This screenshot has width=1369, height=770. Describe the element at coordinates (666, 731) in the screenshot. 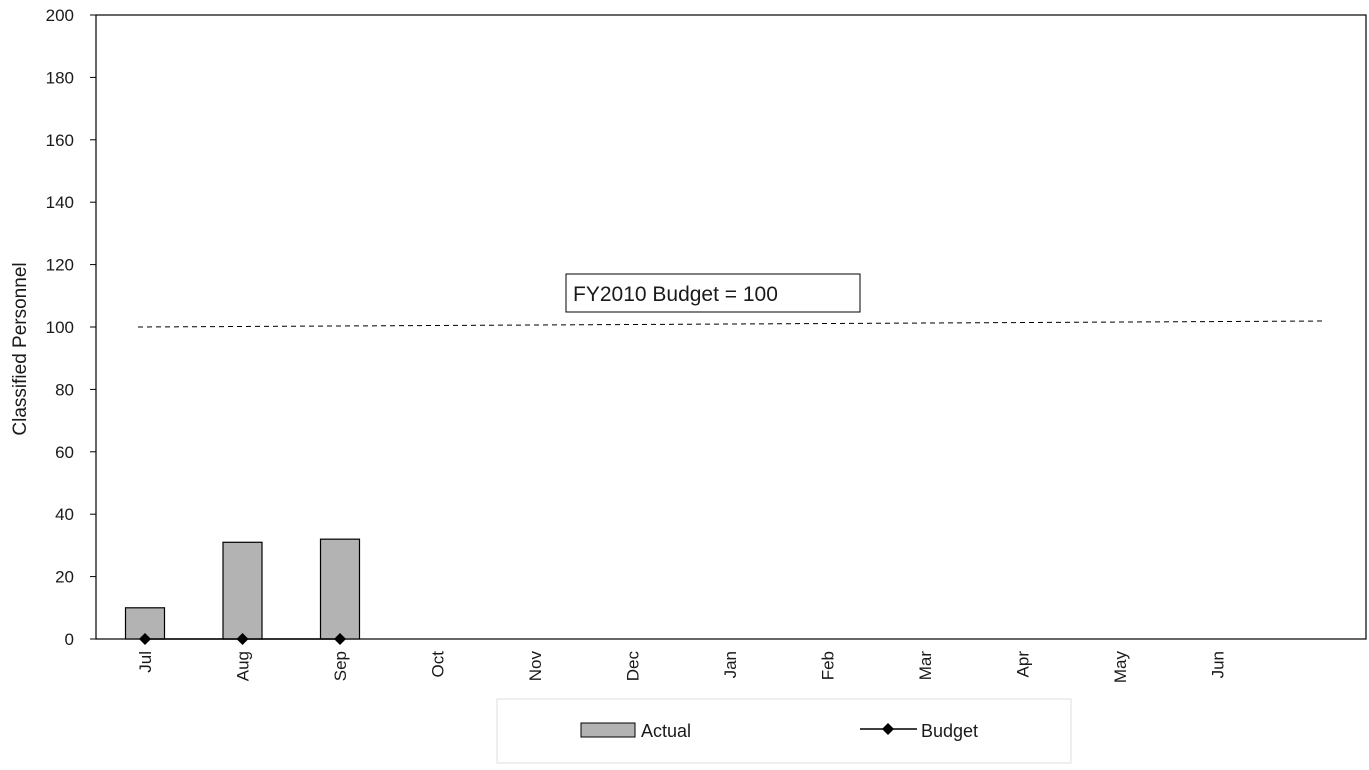

I see `legend-actual-label: Actual` at that location.